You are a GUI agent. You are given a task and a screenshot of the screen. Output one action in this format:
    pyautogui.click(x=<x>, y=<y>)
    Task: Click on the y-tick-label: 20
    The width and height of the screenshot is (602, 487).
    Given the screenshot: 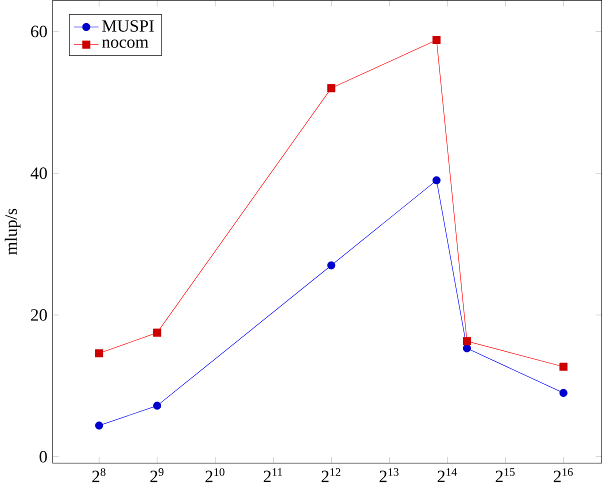 What is the action you would take?
    pyautogui.click(x=39, y=315)
    